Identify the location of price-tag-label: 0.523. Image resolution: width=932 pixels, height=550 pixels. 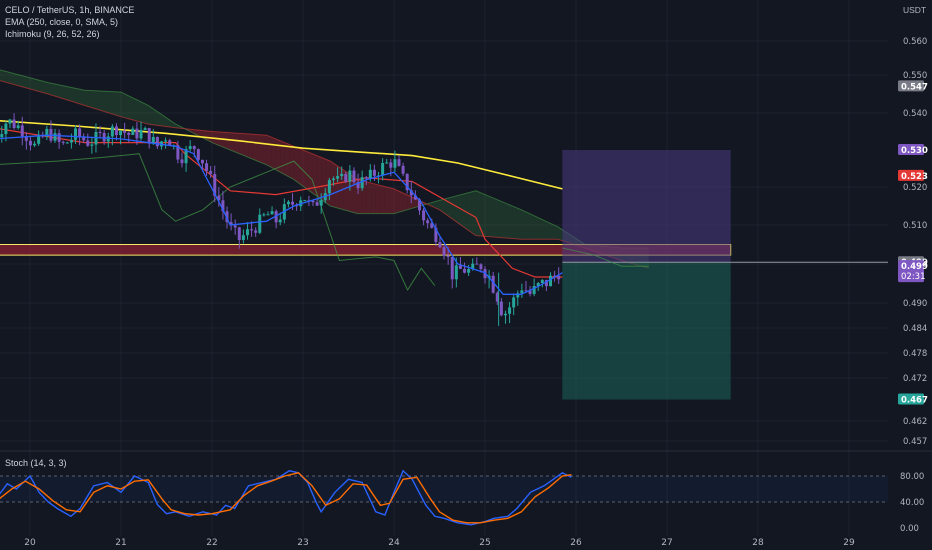
(914, 177).